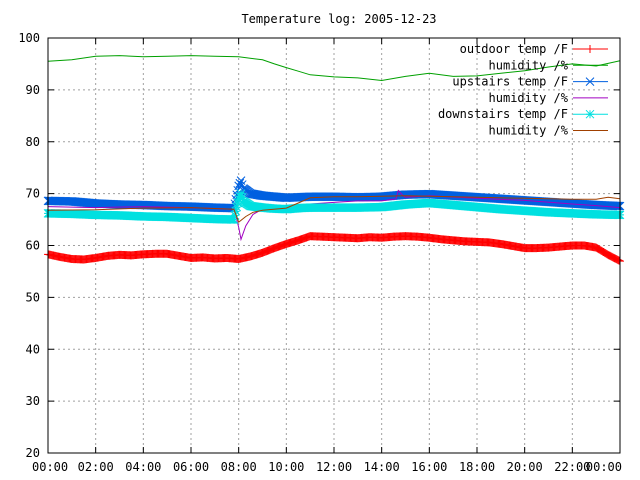 The image size is (640, 480). What do you see at coordinates (191, 467) in the screenshot?
I see `x-tick-label: 06:00` at bounding box center [191, 467].